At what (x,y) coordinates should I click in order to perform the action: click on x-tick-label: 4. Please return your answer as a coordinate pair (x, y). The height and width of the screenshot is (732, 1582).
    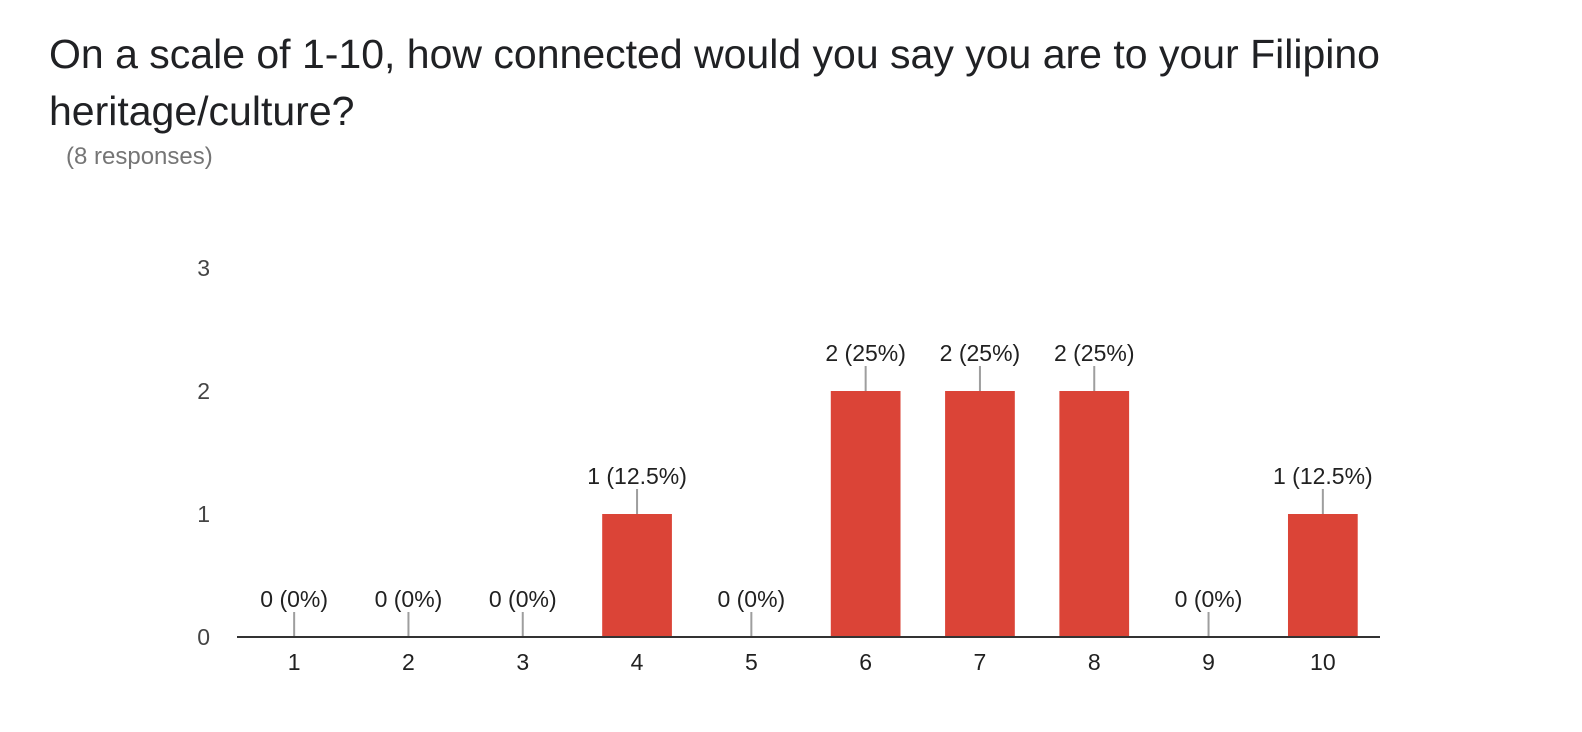
    Looking at the image, I should click on (637, 662).